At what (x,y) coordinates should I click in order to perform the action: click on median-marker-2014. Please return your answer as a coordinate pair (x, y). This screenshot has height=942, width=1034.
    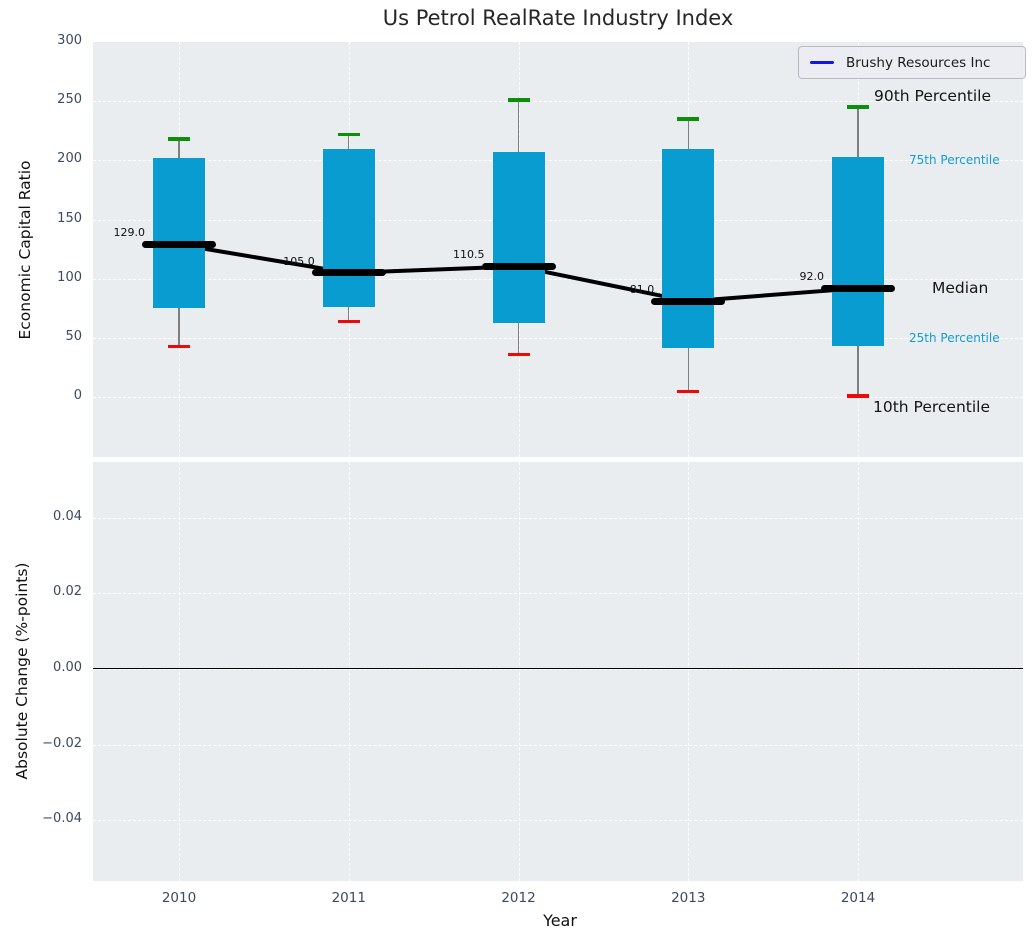
    Looking at the image, I should click on (858, 288).